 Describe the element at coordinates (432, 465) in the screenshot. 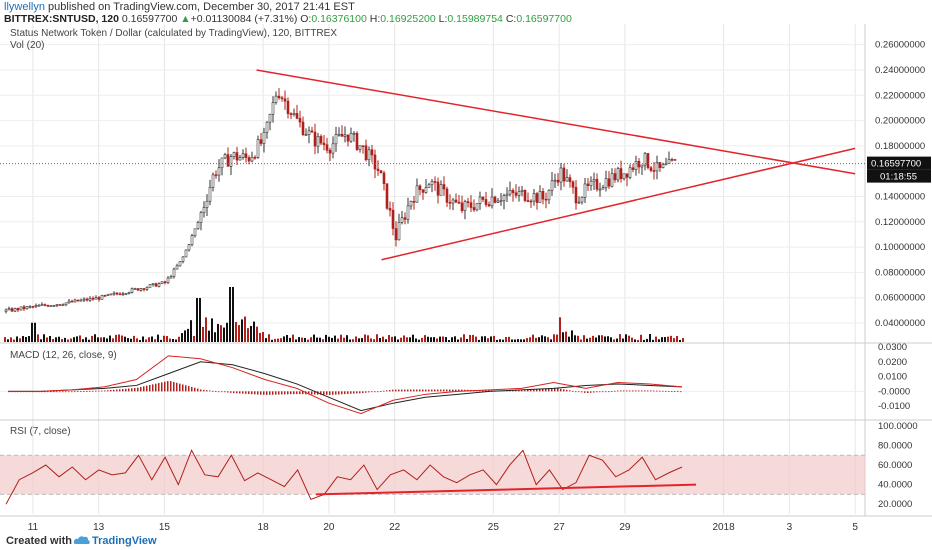

I see `rsi-pane: RSI (7, close)` at that location.